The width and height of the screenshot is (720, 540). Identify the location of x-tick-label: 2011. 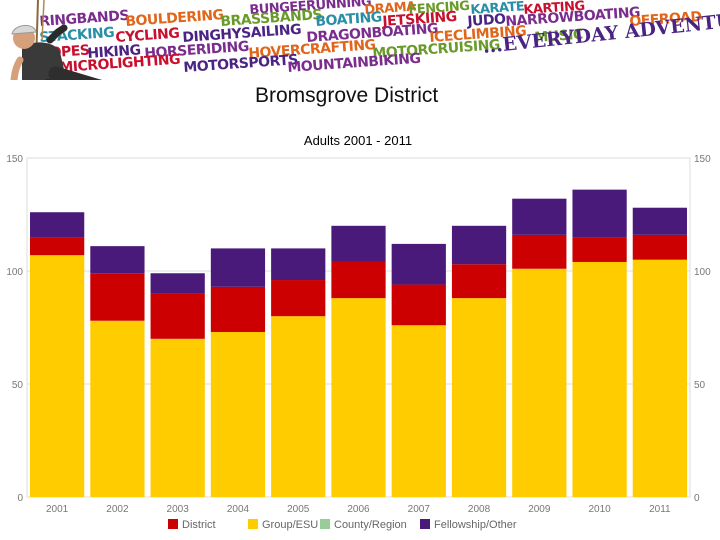
(660, 509).